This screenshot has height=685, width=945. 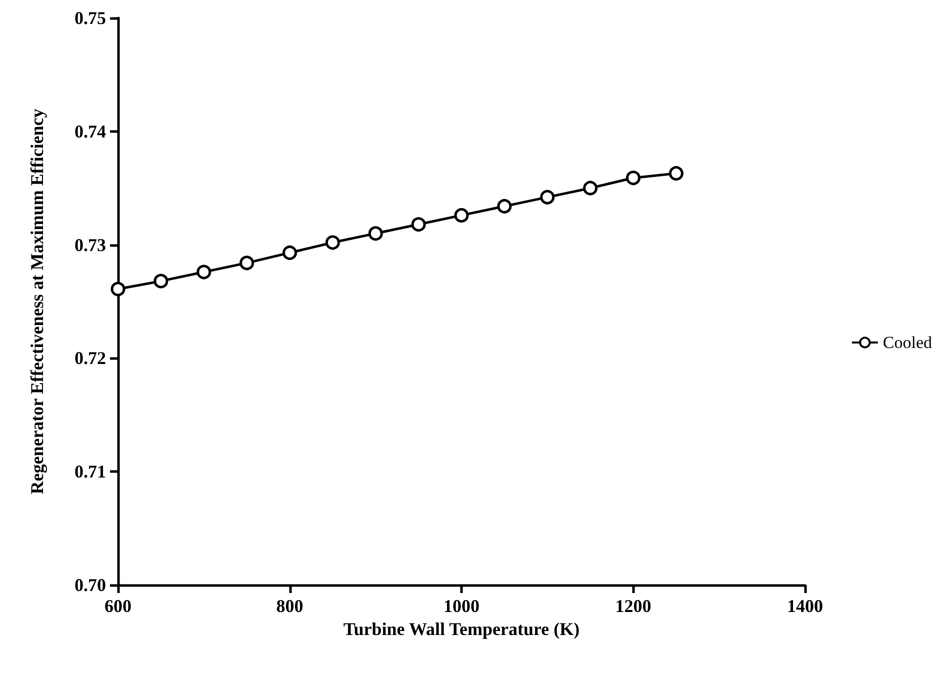 What do you see at coordinates (37, 301) in the screenshot?
I see `y-axis-title: Regenerator Effectiveness at Maximum Efficiency` at bounding box center [37, 301].